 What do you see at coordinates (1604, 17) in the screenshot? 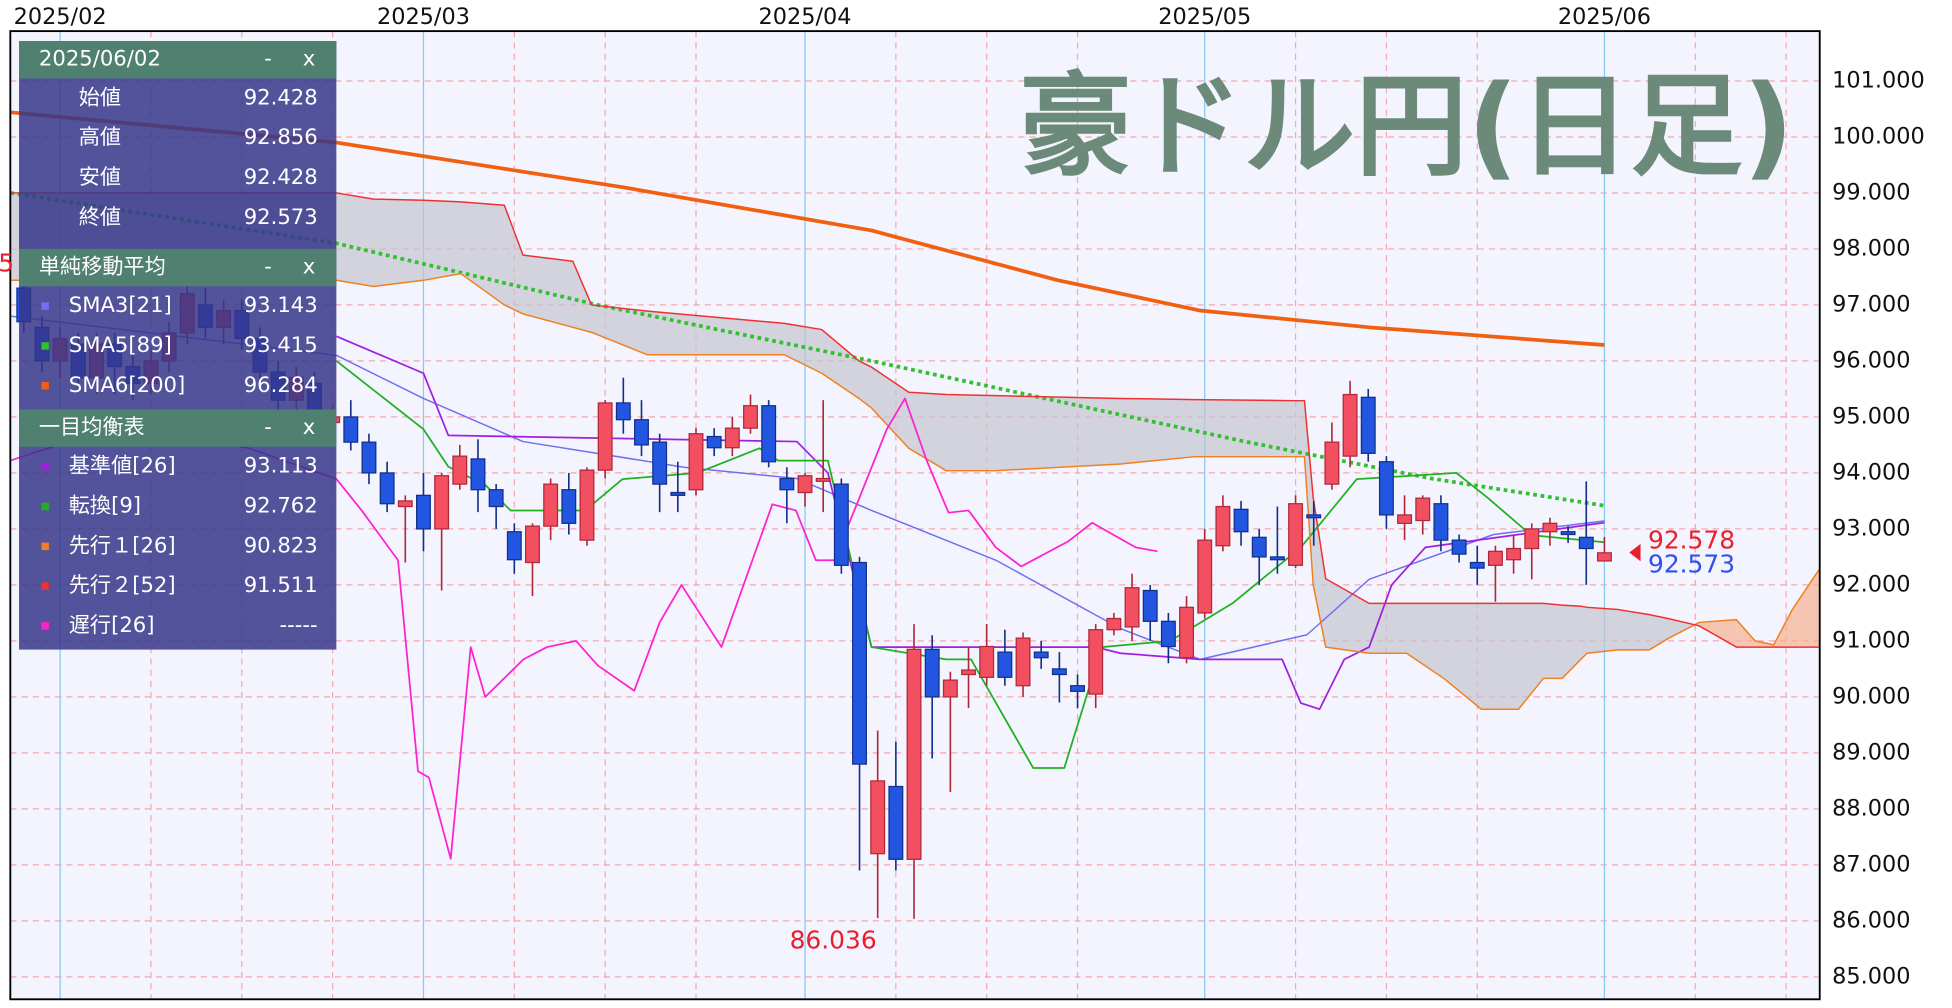
I see `x-tick-label: 2025/06` at bounding box center [1604, 17].